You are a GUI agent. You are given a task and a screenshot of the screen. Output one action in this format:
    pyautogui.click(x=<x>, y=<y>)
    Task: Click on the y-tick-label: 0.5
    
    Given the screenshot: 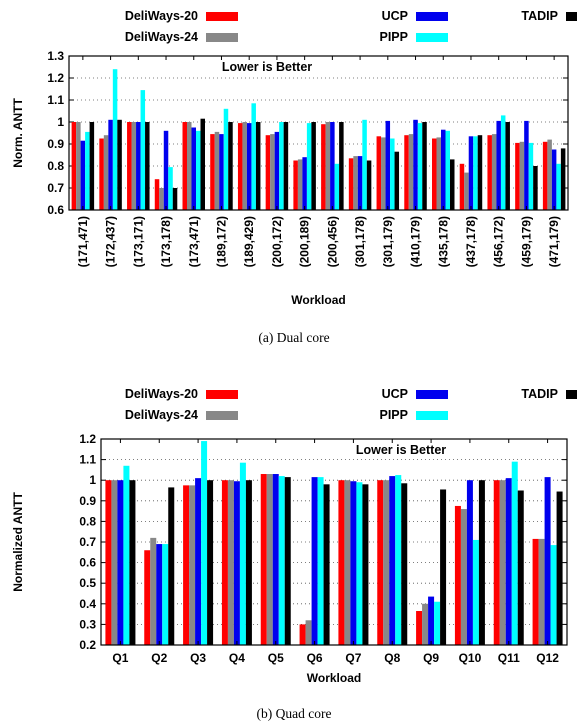 What is the action you would take?
    pyautogui.click(x=87, y=583)
    